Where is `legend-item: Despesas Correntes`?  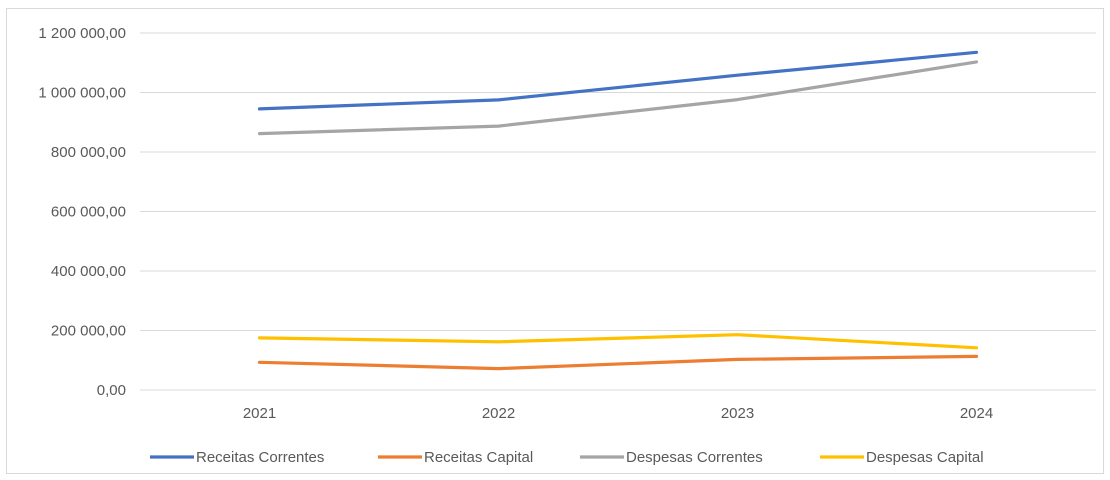 legend-item: Despesas Correntes is located at coordinates (671, 457).